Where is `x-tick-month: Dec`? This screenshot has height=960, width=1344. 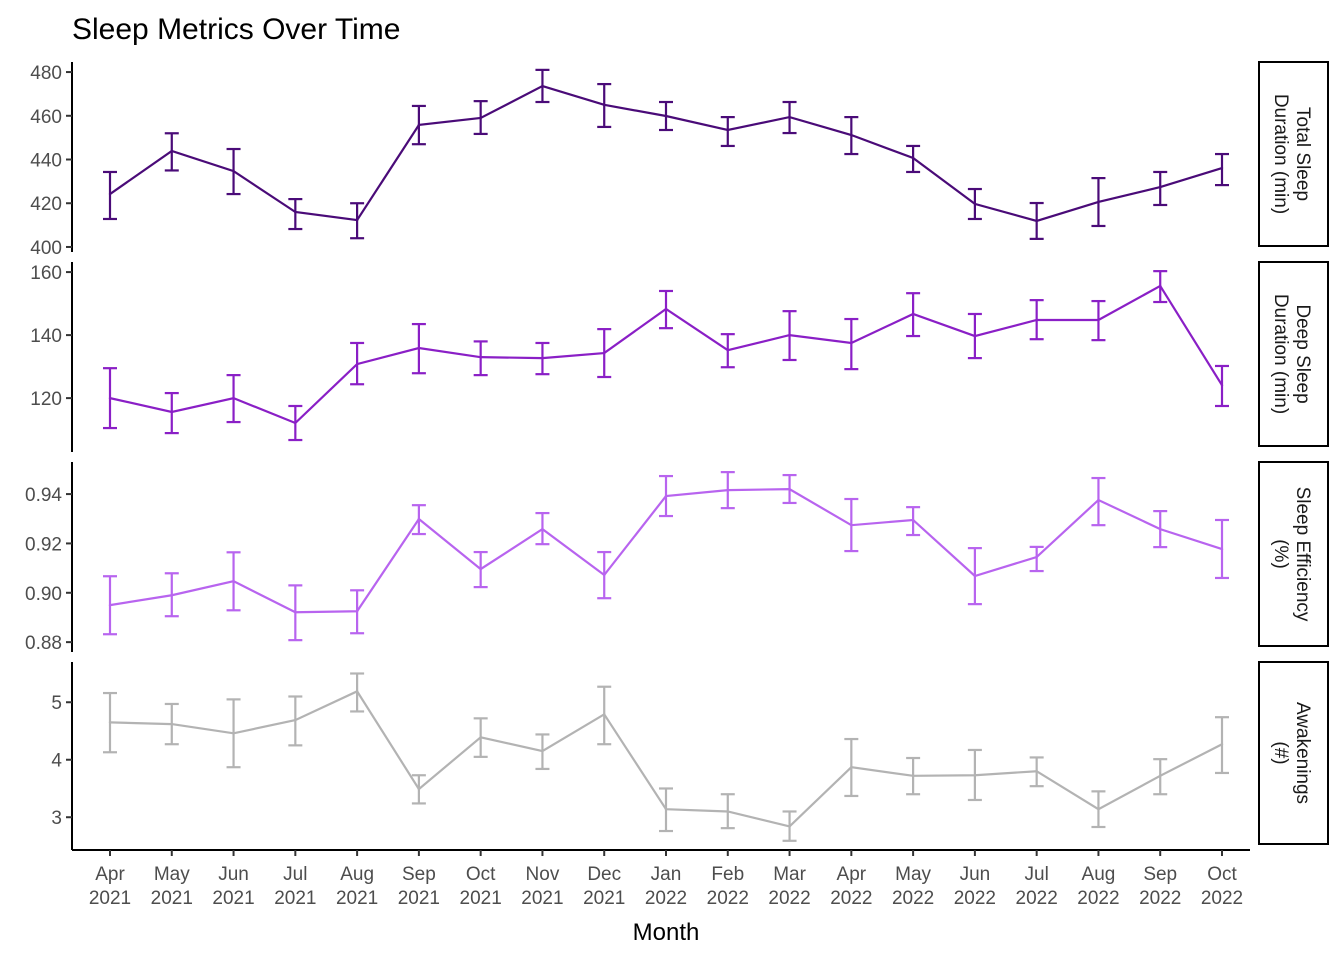 x-tick-month: Dec is located at coordinates (604, 874).